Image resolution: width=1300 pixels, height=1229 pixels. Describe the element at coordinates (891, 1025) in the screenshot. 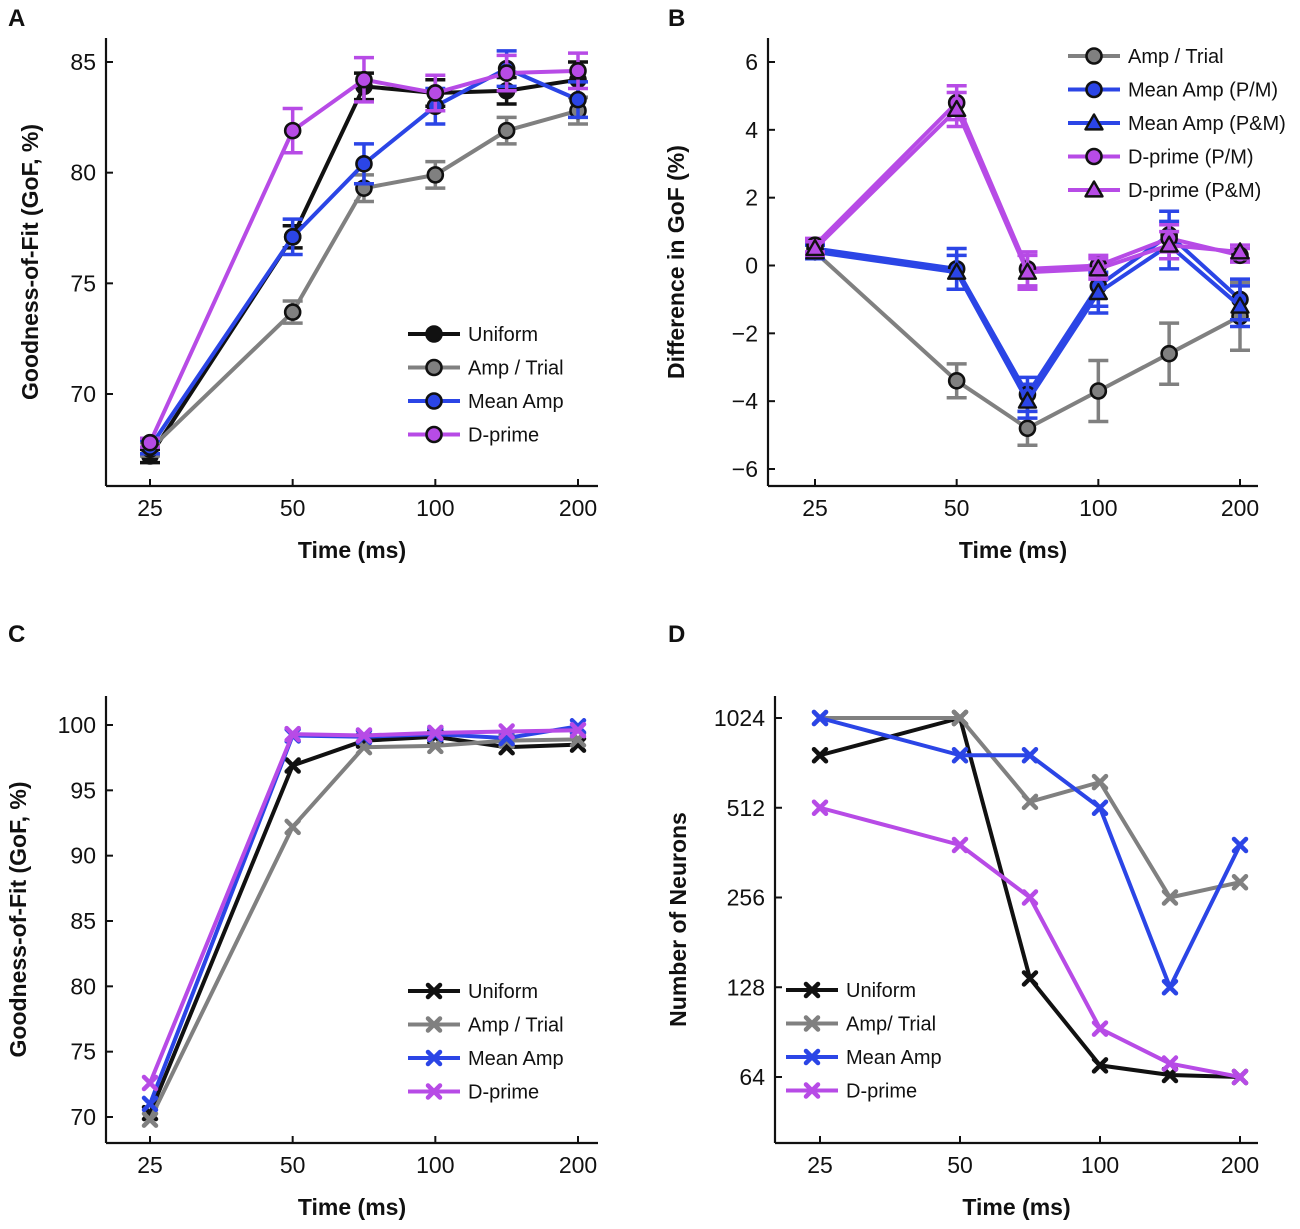

I see `legend-label: Amp/ Trial` at that location.